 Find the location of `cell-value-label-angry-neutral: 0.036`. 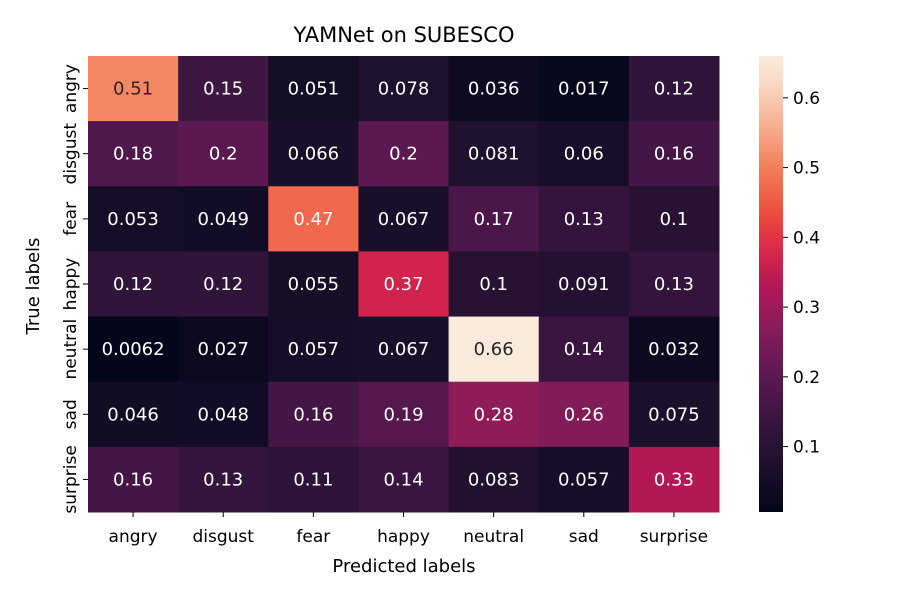

cell-value-label-angry-neutral: 0.036 is located at coordinates (494, 89).